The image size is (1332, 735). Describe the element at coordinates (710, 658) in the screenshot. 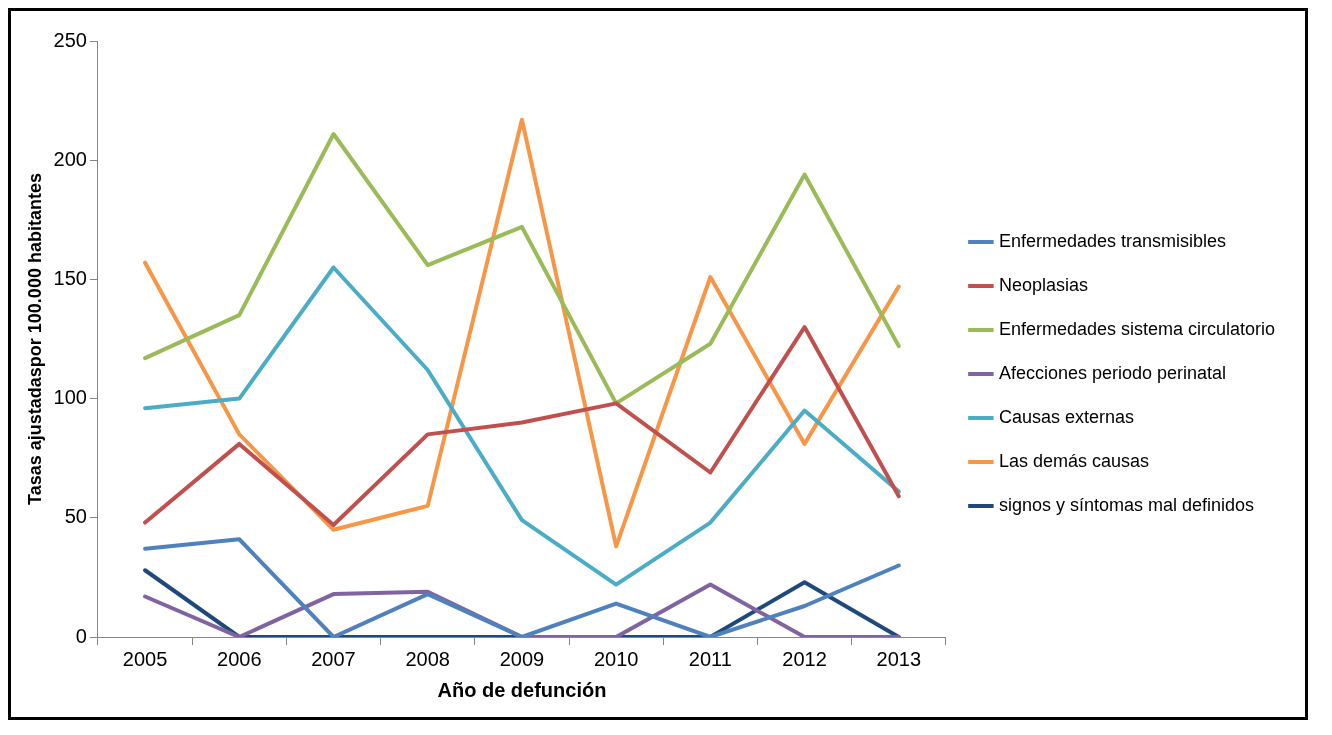

I see `x-tick-label: 2011` at that location.